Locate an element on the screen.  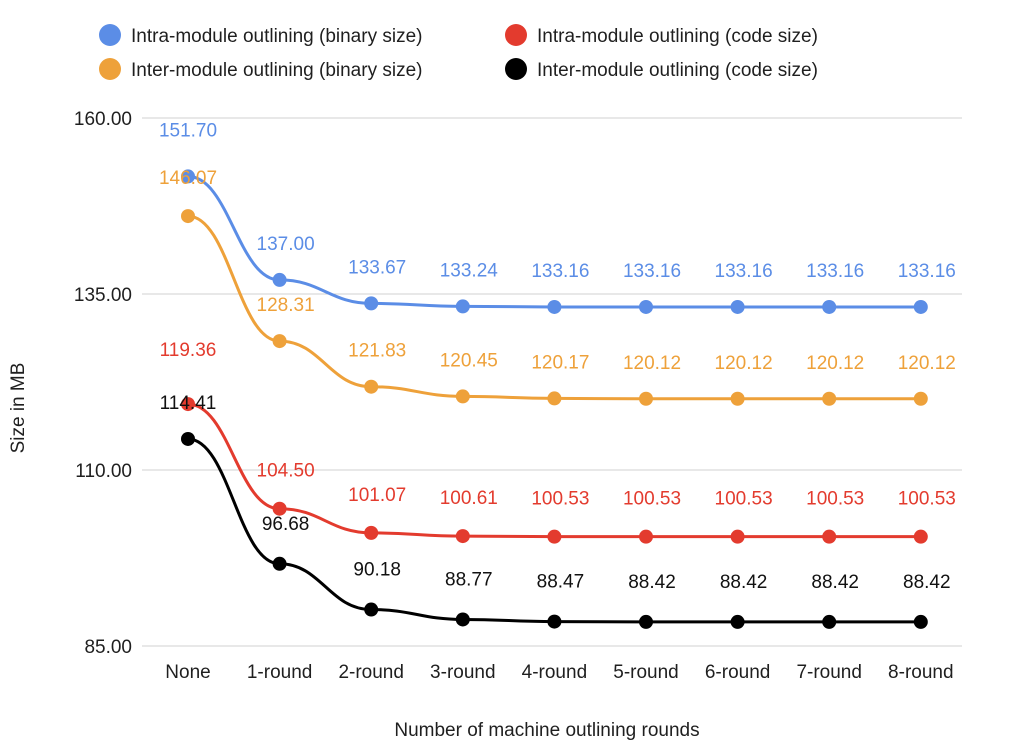
data-label: 151.70 is located at coordinates (188, 130).